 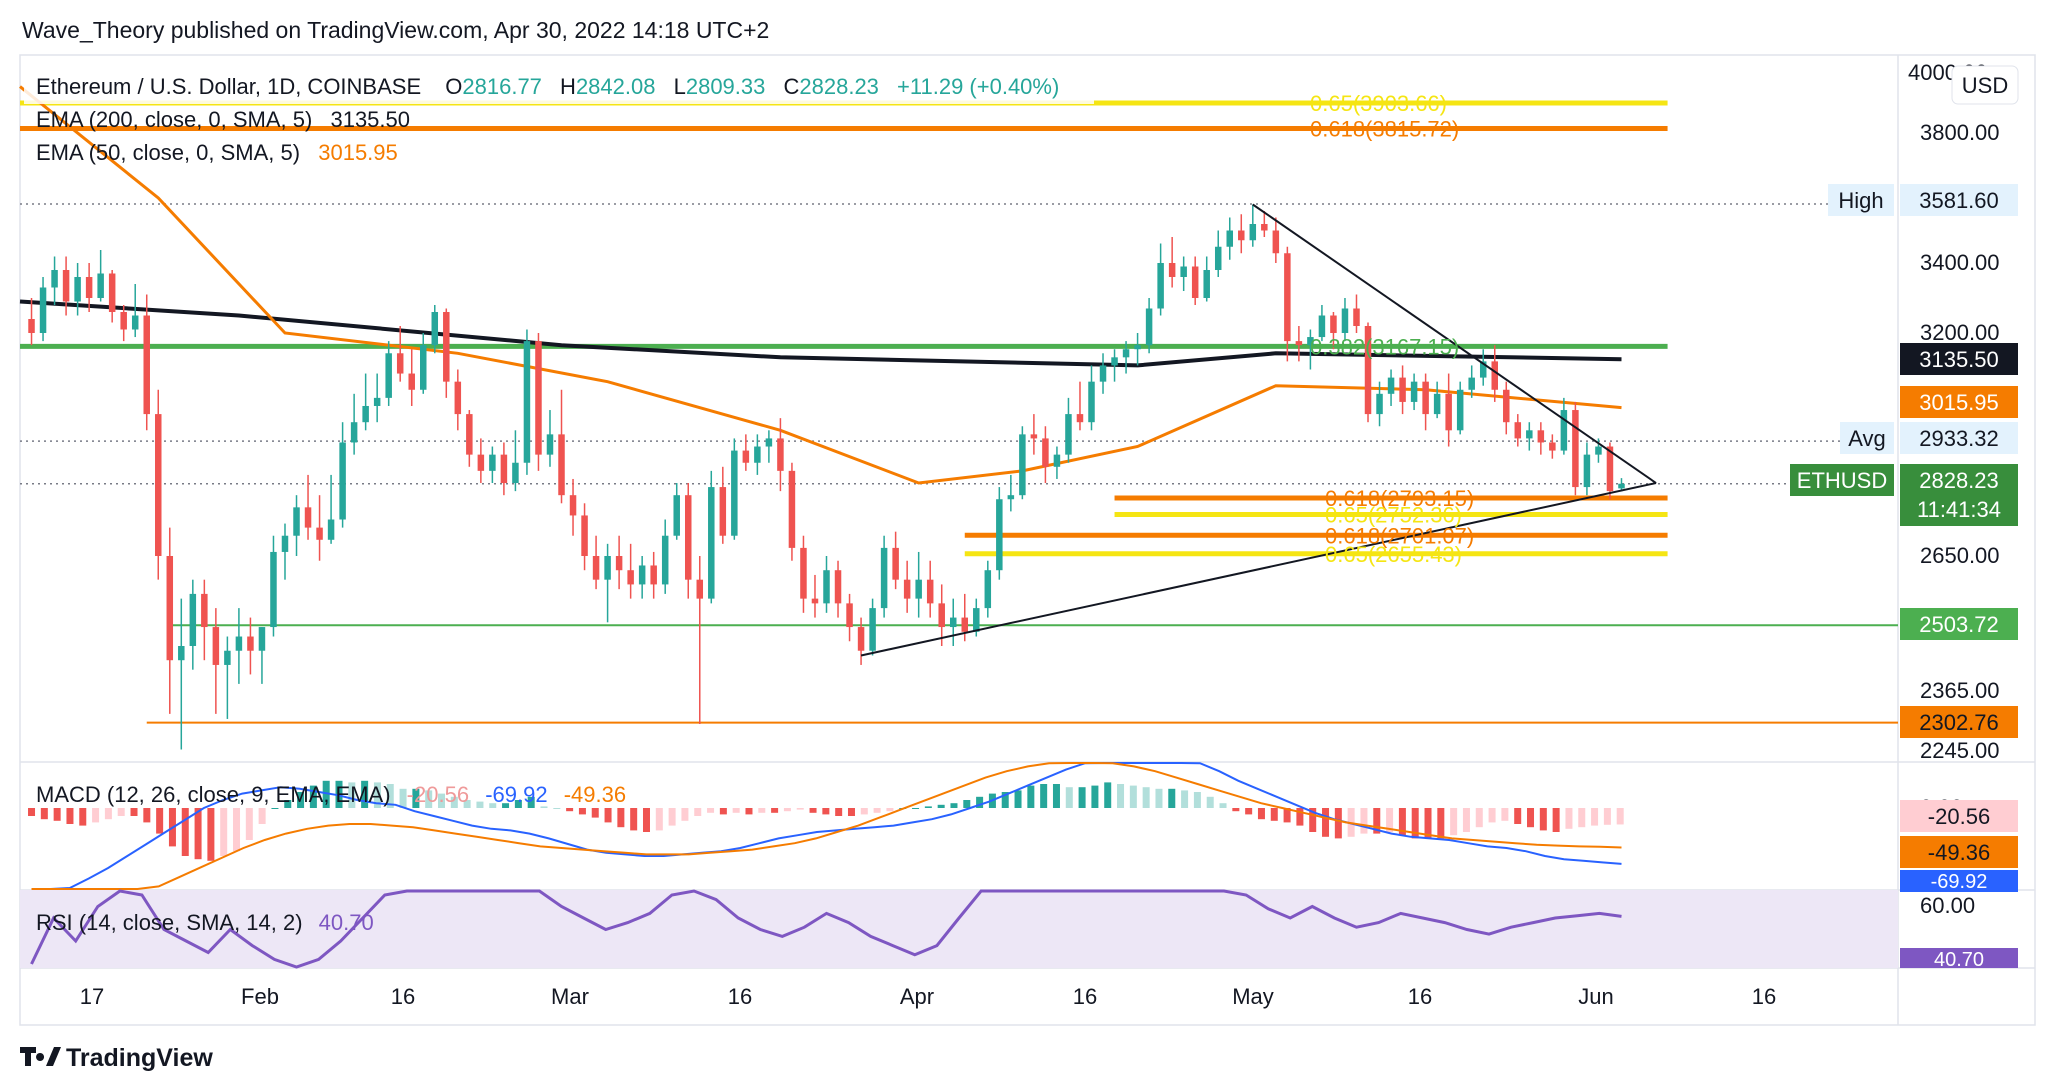 I want to click on time-label: 17, so click(x=92, y=996).